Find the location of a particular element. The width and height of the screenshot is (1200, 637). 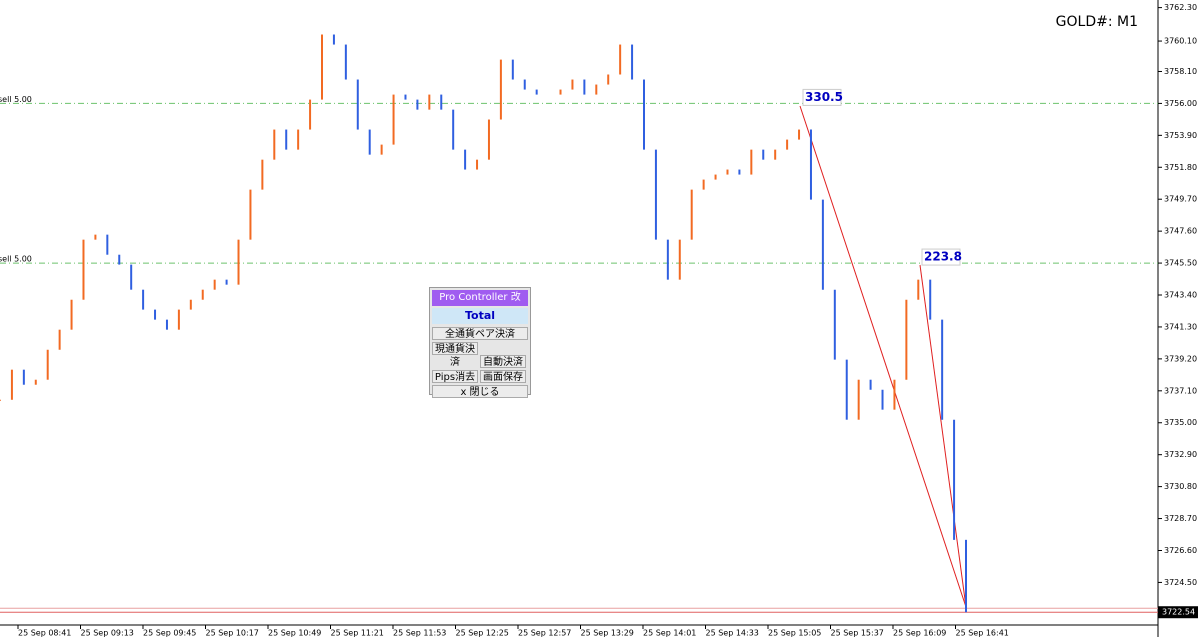

y-tick-label: 3726.60 is located at coordinates (1180, 550).